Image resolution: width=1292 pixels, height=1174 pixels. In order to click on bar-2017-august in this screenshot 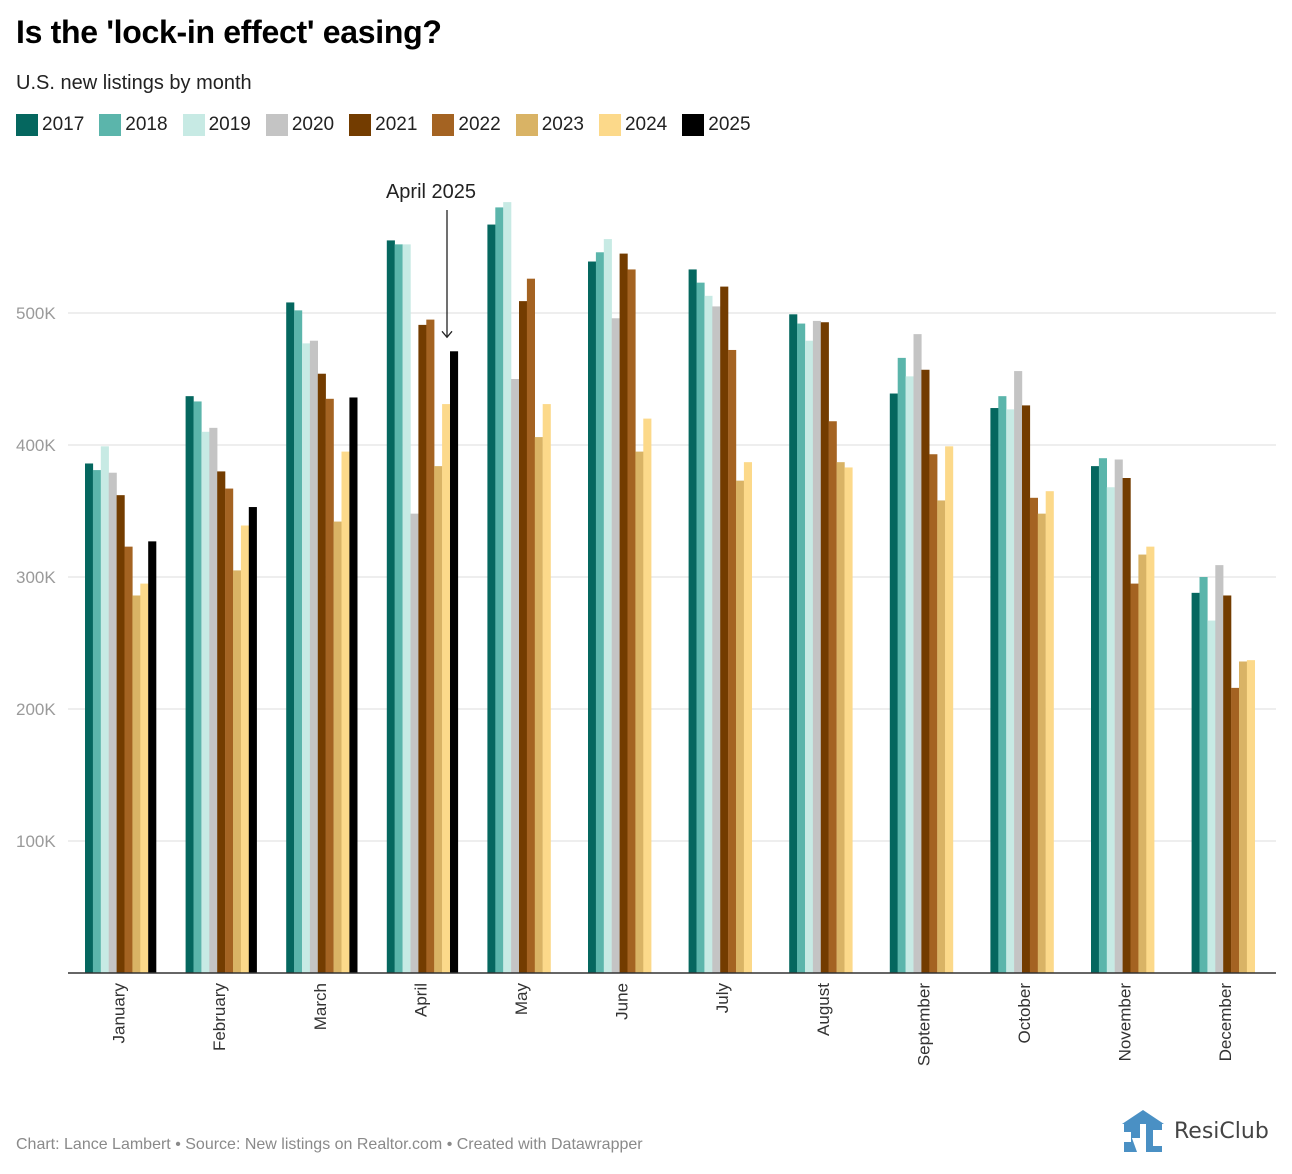, I will do `click(793, 643)`.